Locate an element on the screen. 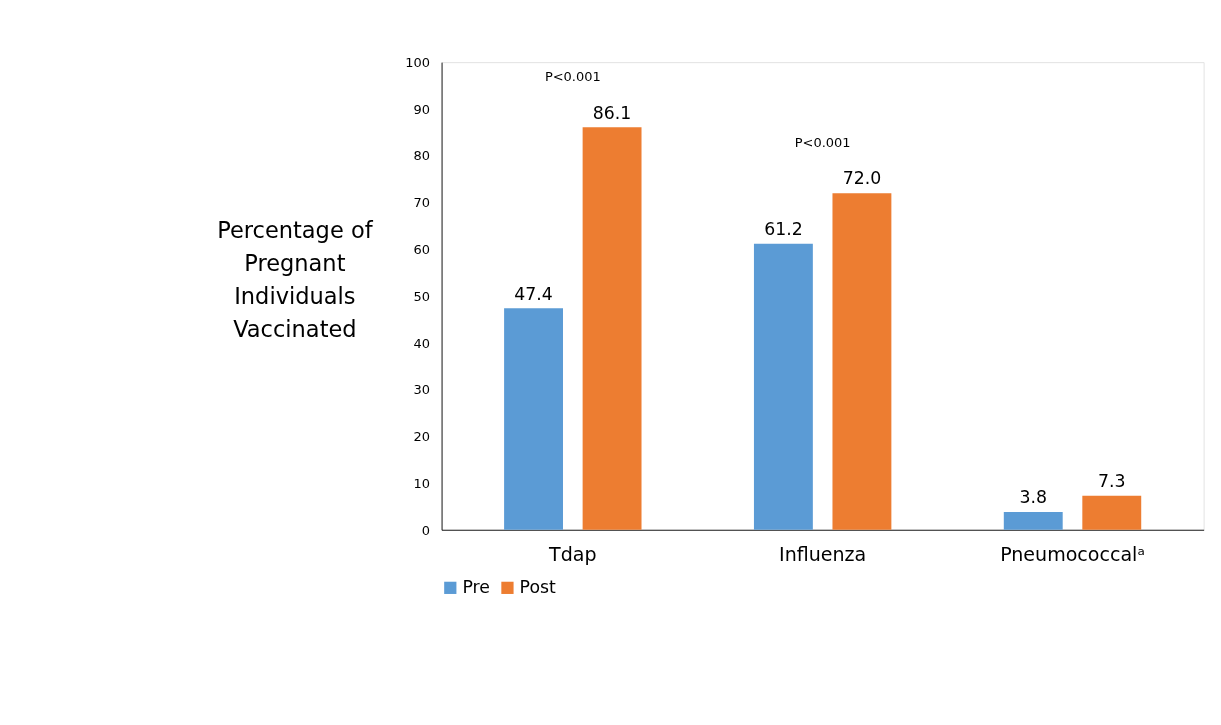  y-tick-label: 10 is located at coordinates (421, 483).